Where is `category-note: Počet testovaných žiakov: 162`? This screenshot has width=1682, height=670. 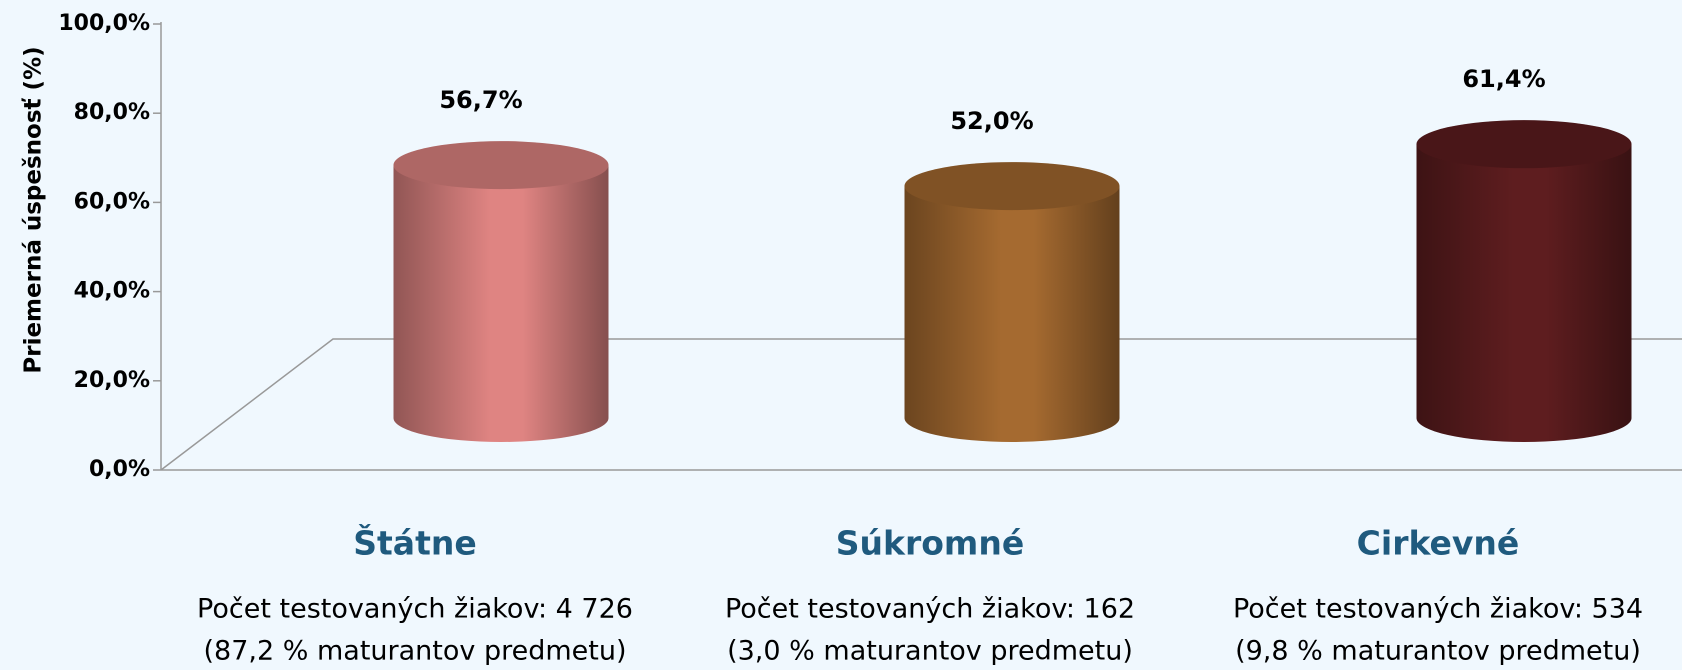 category-note: Počet testovaných žiakov: 162 is located at coordinates (930, 609).